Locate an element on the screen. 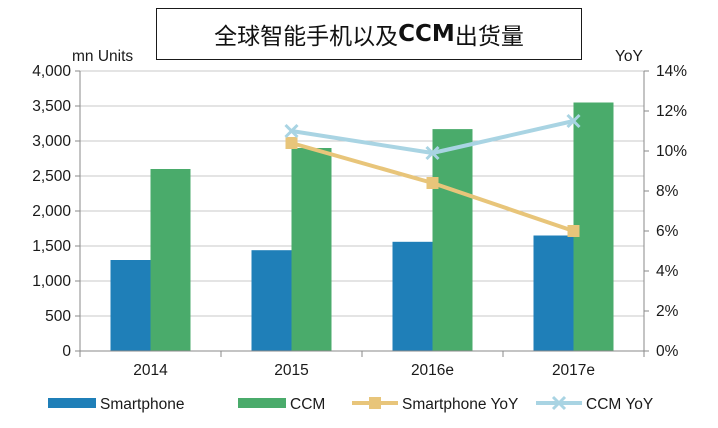 The height and width of the screenshot is (428, 718). left-tick-label: 500 is located at coordinates (58, 316).